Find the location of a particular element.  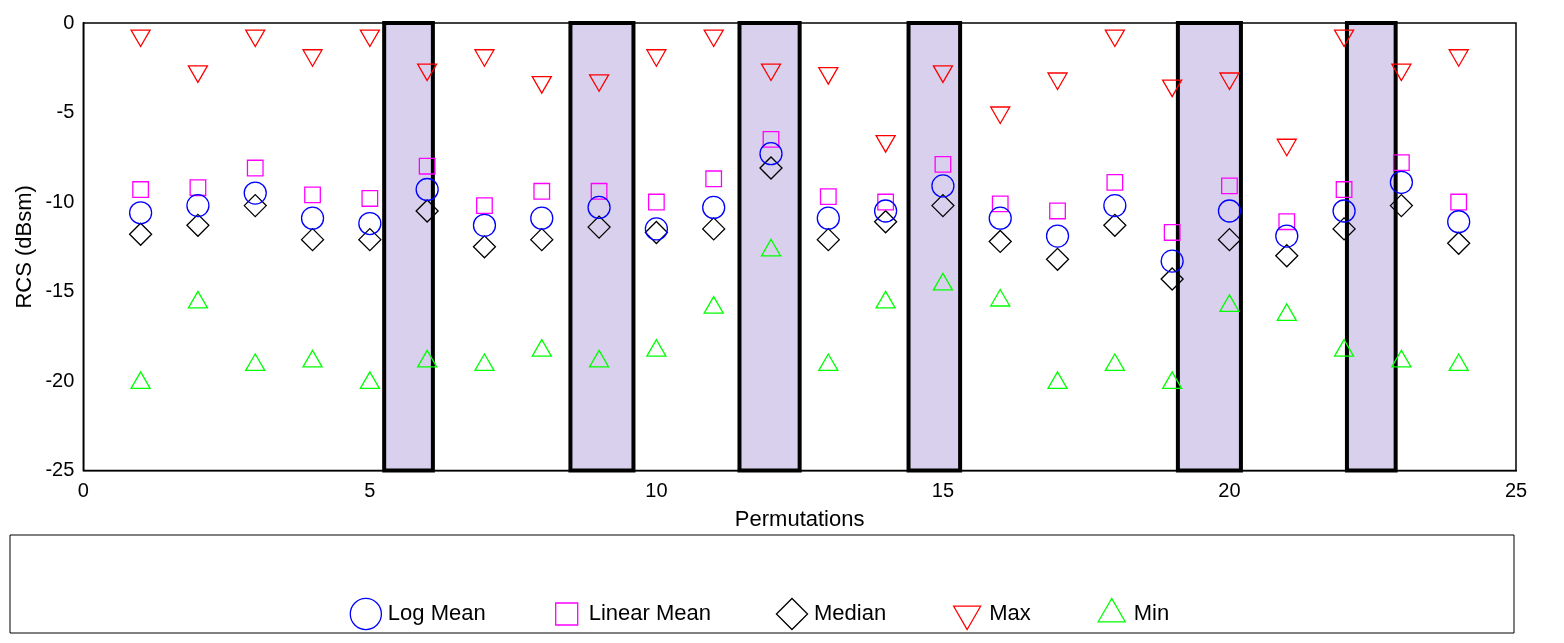

x-tick-label: 0 is located at coordinates (83, 490).